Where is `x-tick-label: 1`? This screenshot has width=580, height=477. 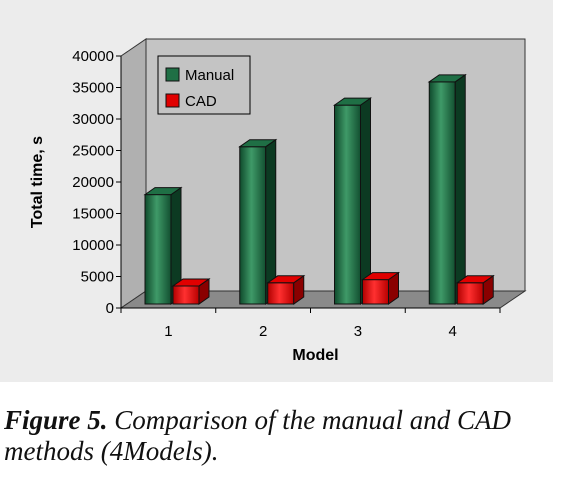 x-tick-label: 1 is located at coordinates (168, 331).